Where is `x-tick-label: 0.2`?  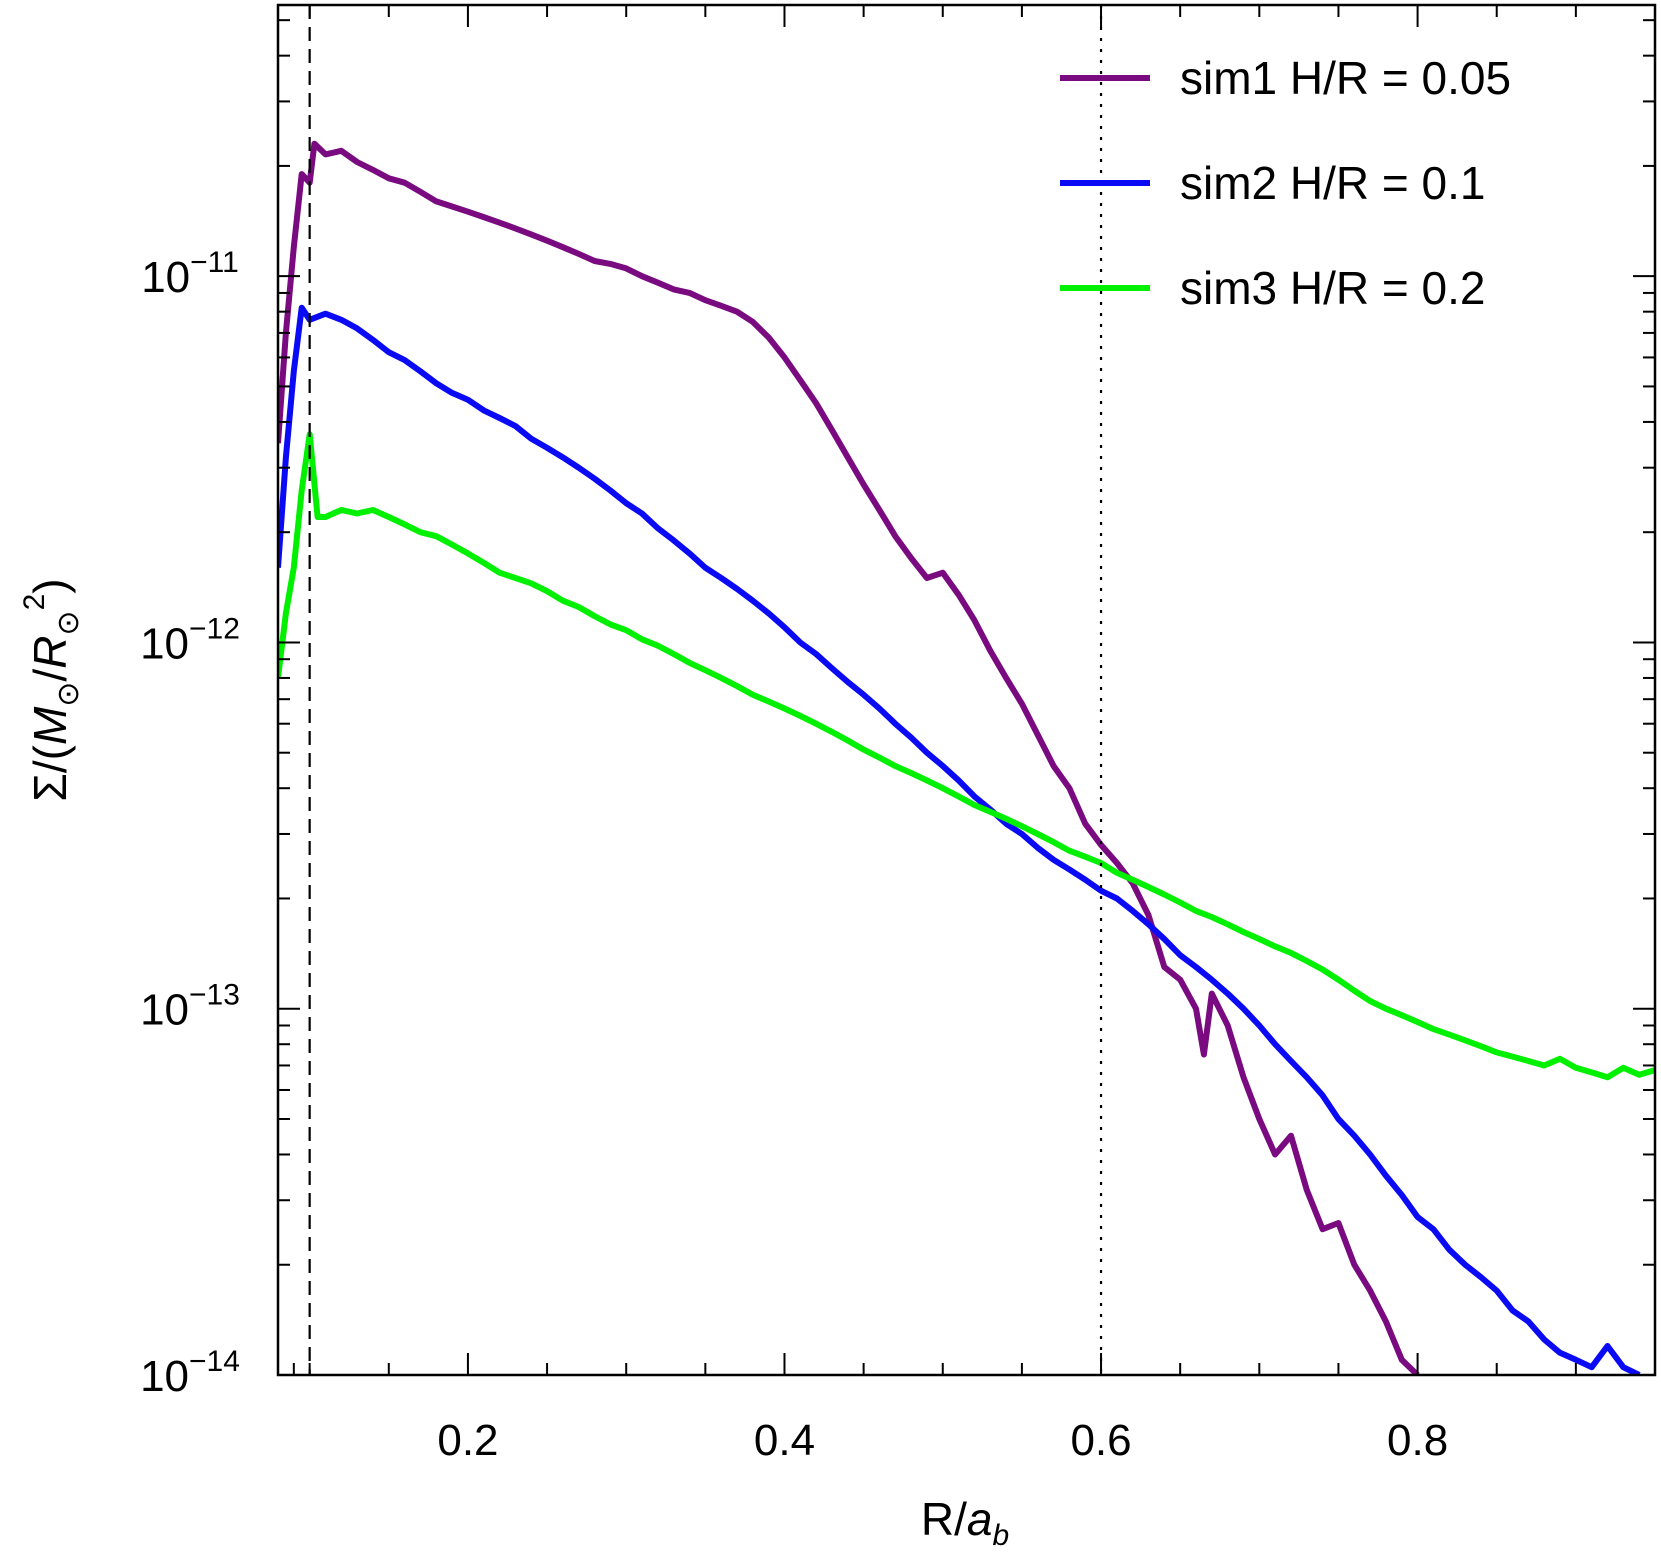 x-tick-label: 0.2 is located at coordinates (467, 1440).